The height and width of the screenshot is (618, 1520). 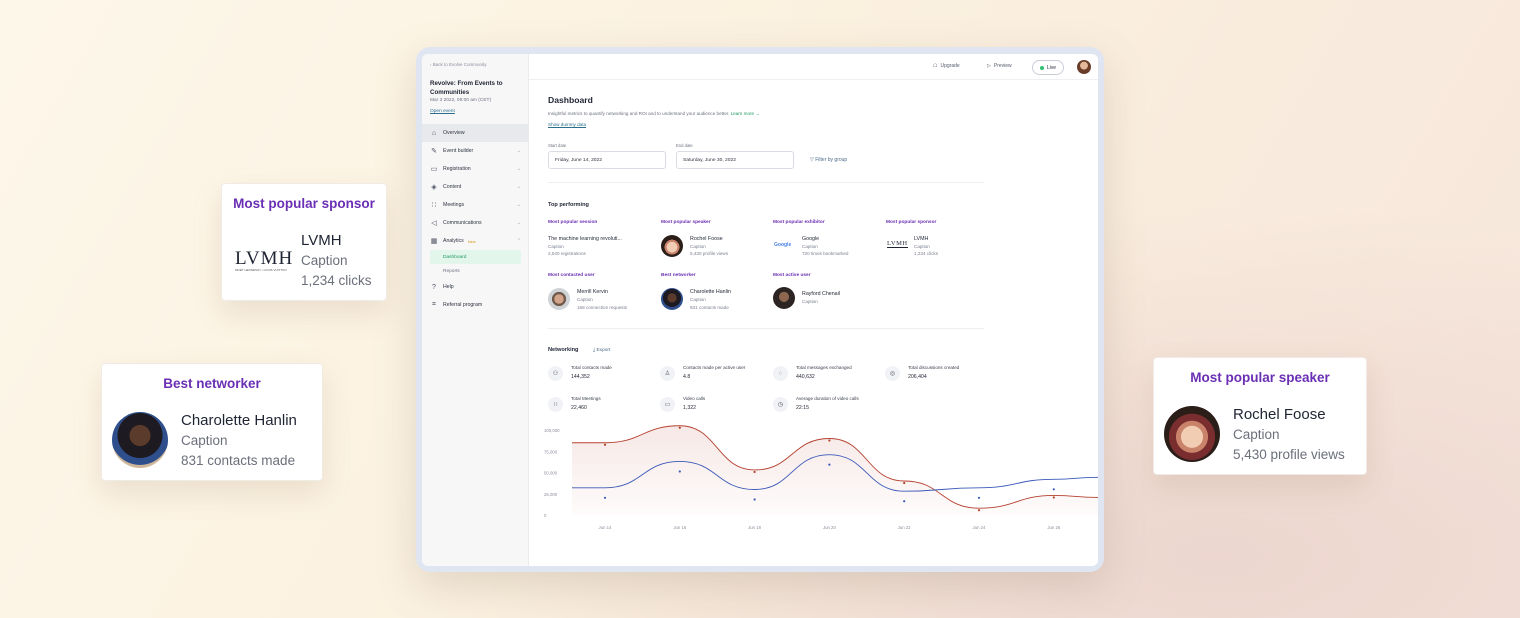 I want to click on megaphone-icon: ◁, so click(x=434, y=223).